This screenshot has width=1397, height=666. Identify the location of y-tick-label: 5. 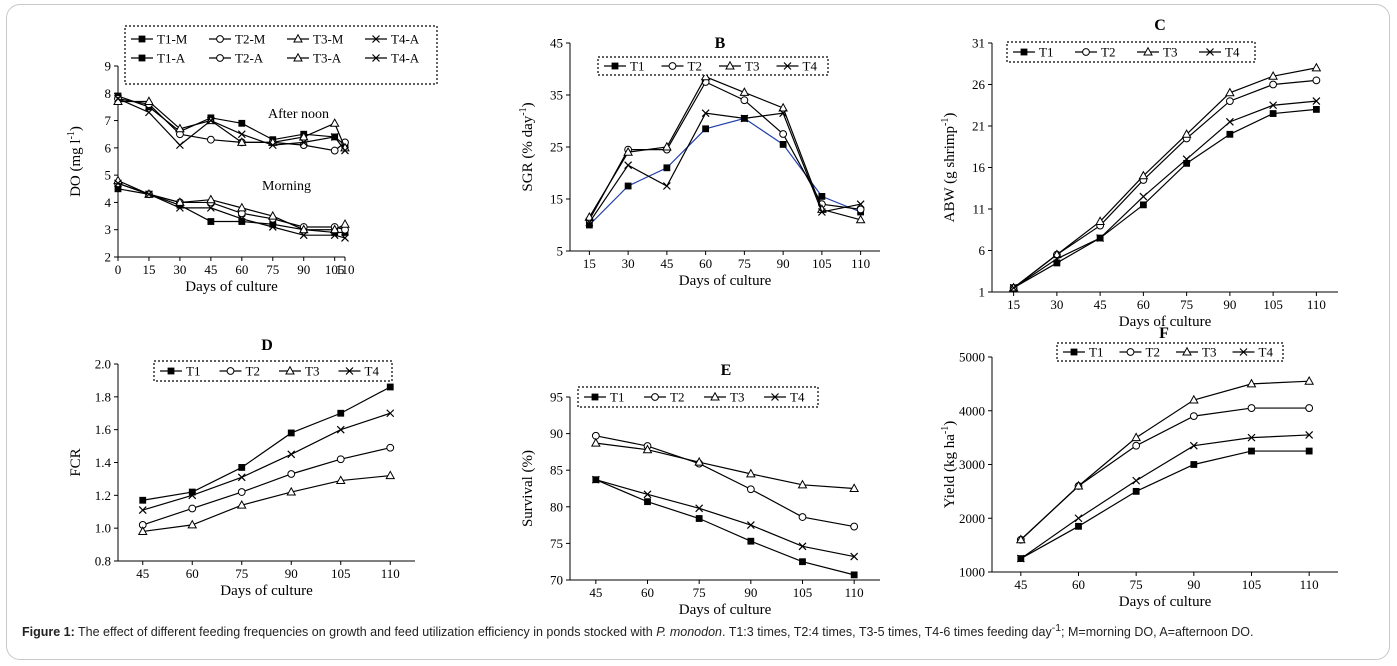
(108, 175).